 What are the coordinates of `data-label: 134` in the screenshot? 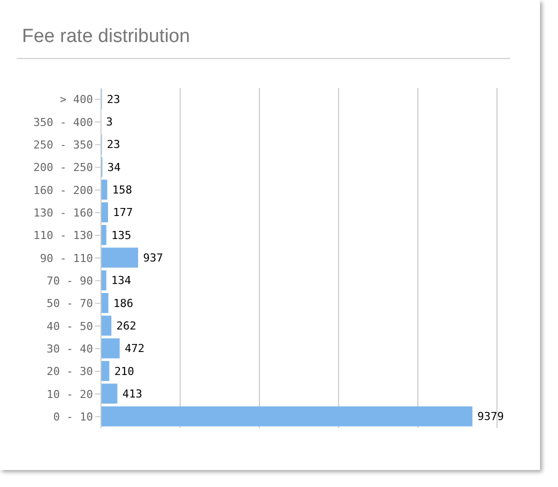 It's located at (121, 281).